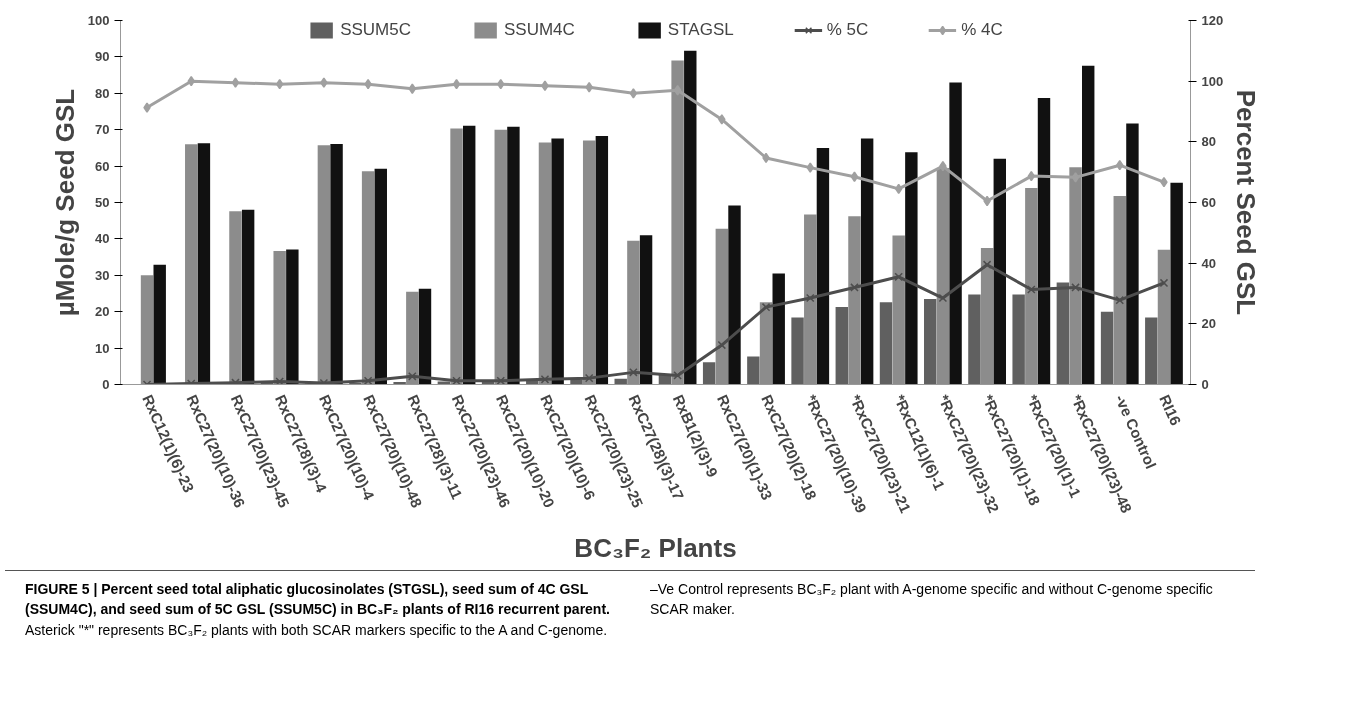 This screenshot has height=723, width=1351. Describe the element at coordinates (1208, 263) in the screenshot. I see `y2-tick-label: 40` at that location.